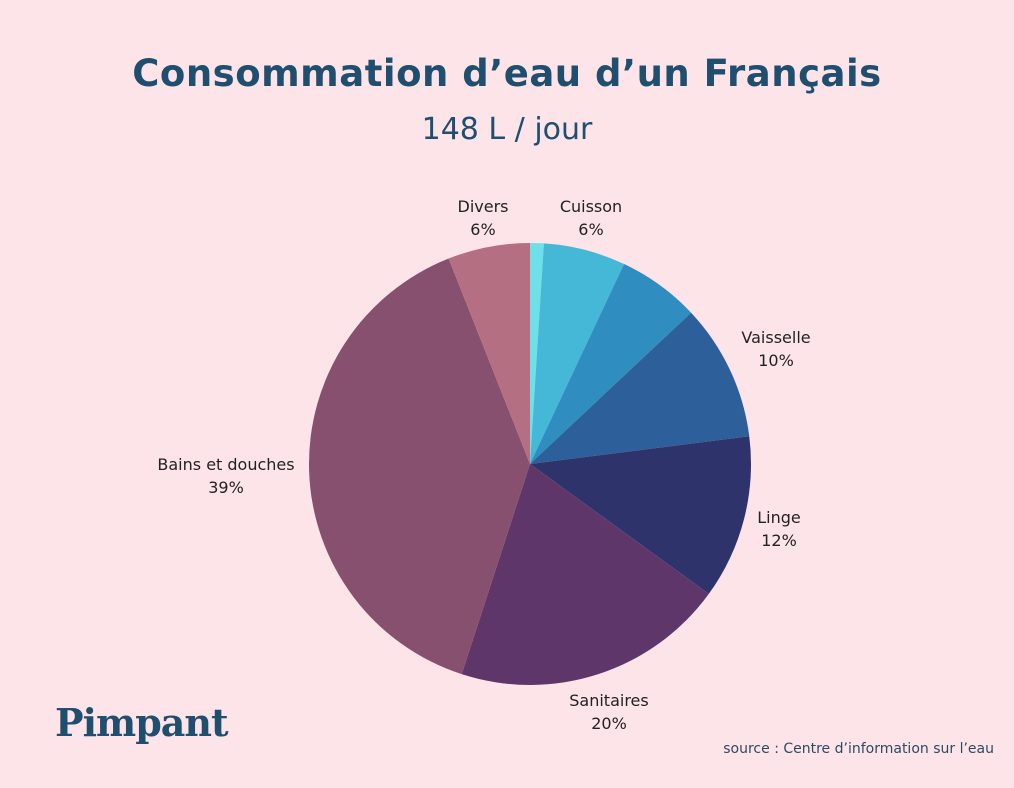 Image resolution: width=1014 pixels, height=788 pixels. Describe the element at coordinates (776, 360) in the screenshot. I see `slice-value: 10%` at that location.